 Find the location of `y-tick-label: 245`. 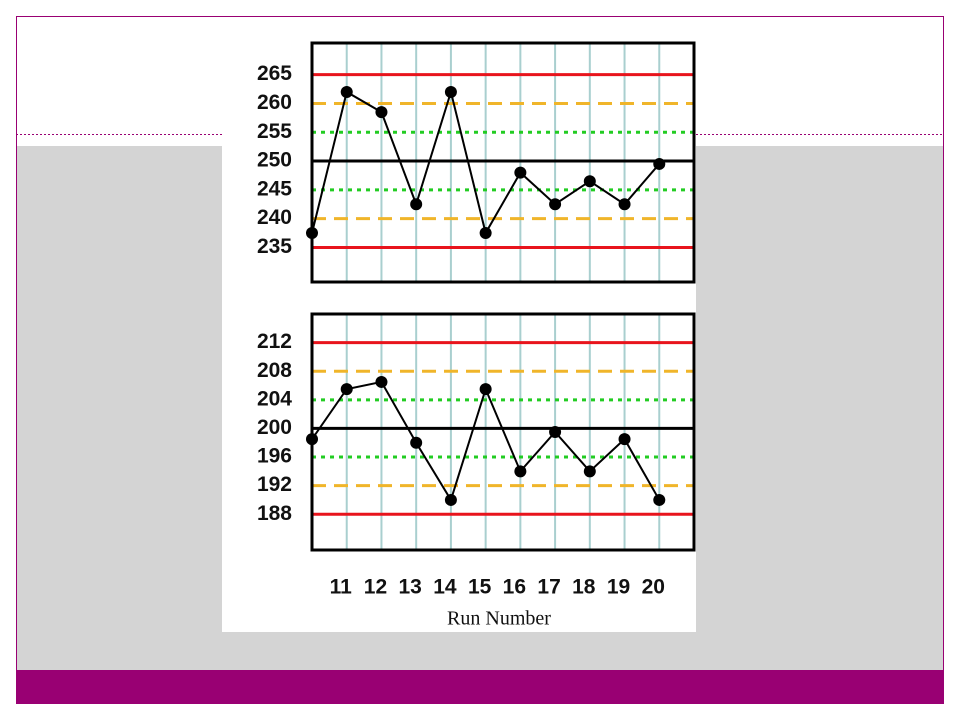

y-tick-label: 245 is located at coordinates (274, 188).